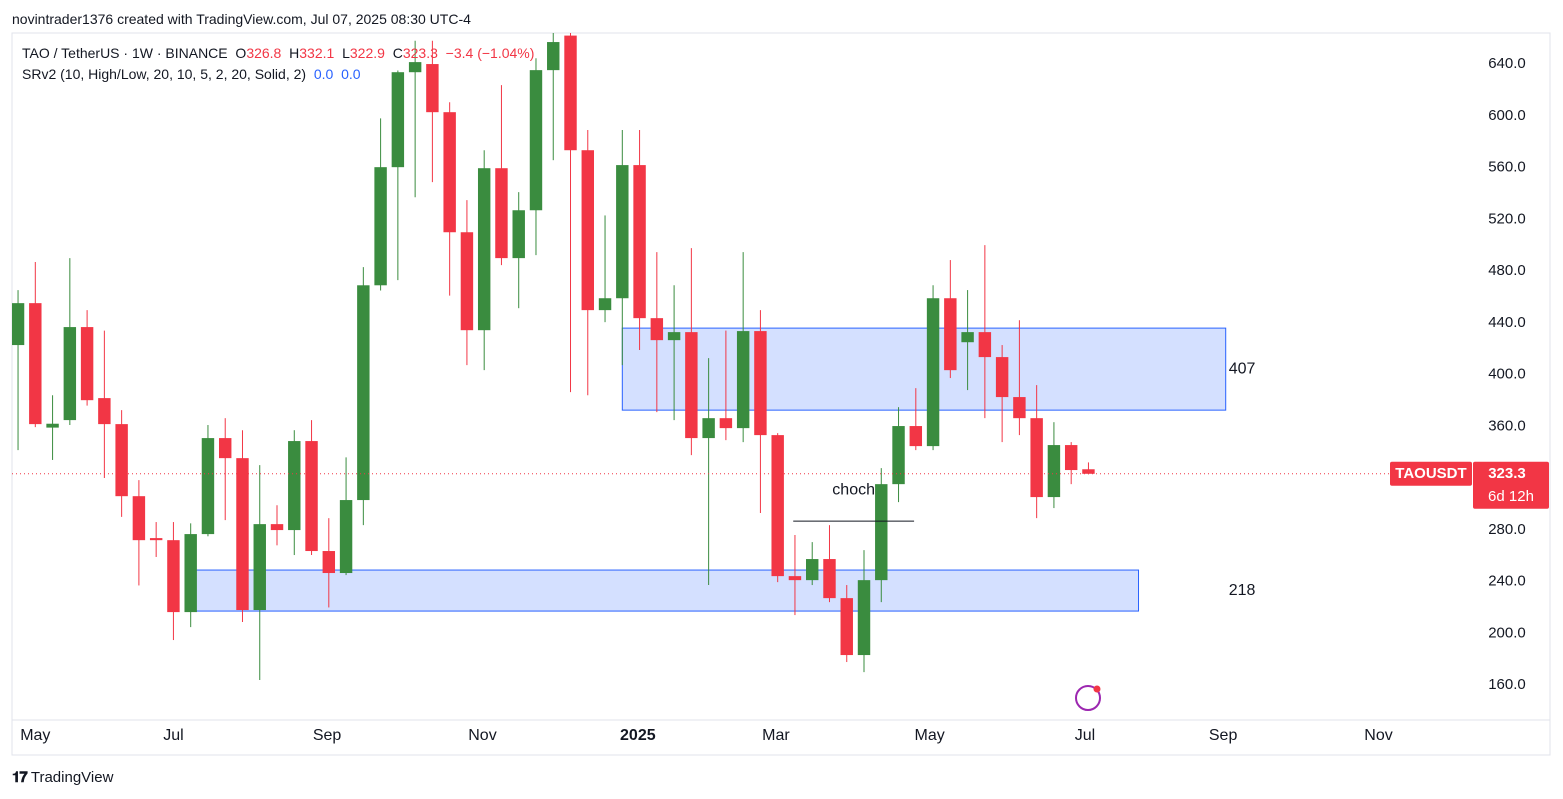  Describe the element at coordinates (1507, 529) in the screenshot. I see `y-tick-label: 280.0` at that location.